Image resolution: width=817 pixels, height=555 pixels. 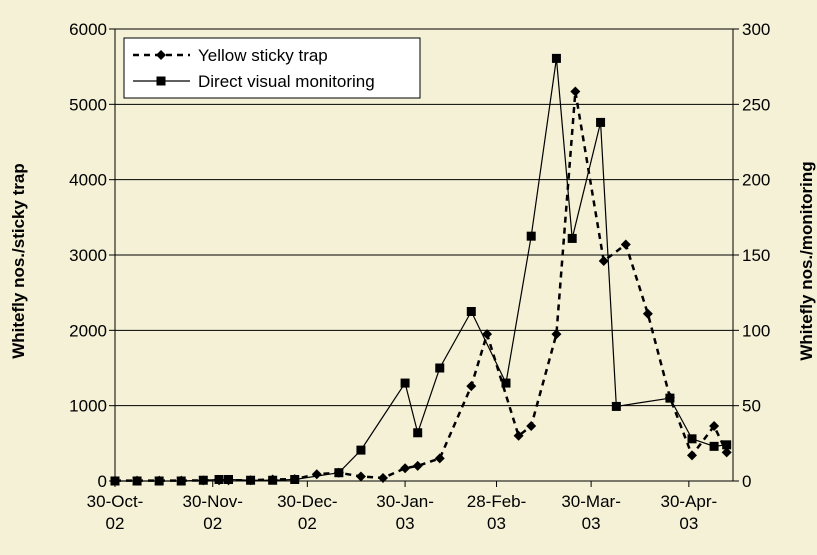 What do you see at coordinates (405, 501) in the screenshot?
I see `x-tick-label-line1: 30-Jan-` at bounding box center [405, 501].